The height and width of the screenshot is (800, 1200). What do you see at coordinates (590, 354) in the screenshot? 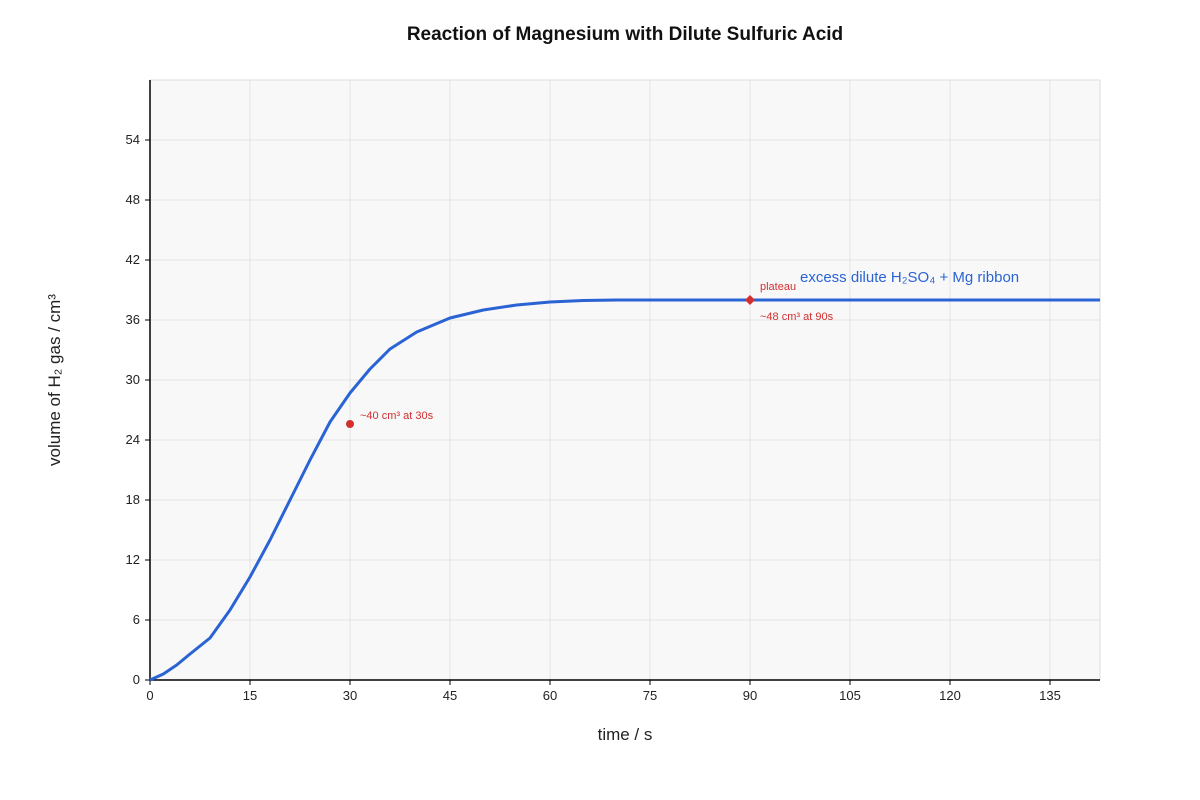
I see `annotations: ~40 cm³ at 30s plateau ~48 cm³ at 90s` at bounding box center [590, 354].